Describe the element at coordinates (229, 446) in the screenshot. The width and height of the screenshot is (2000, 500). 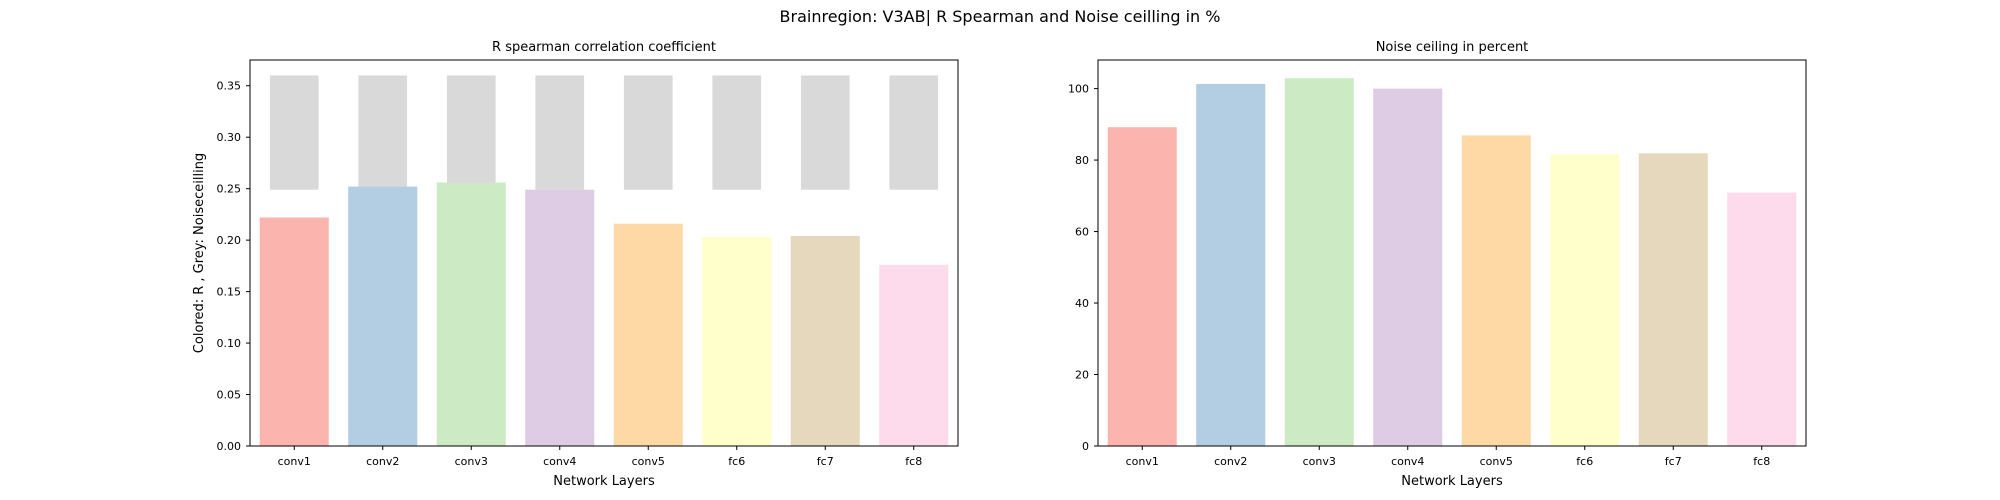
I see `y-tick-label: 0.00` at that location.